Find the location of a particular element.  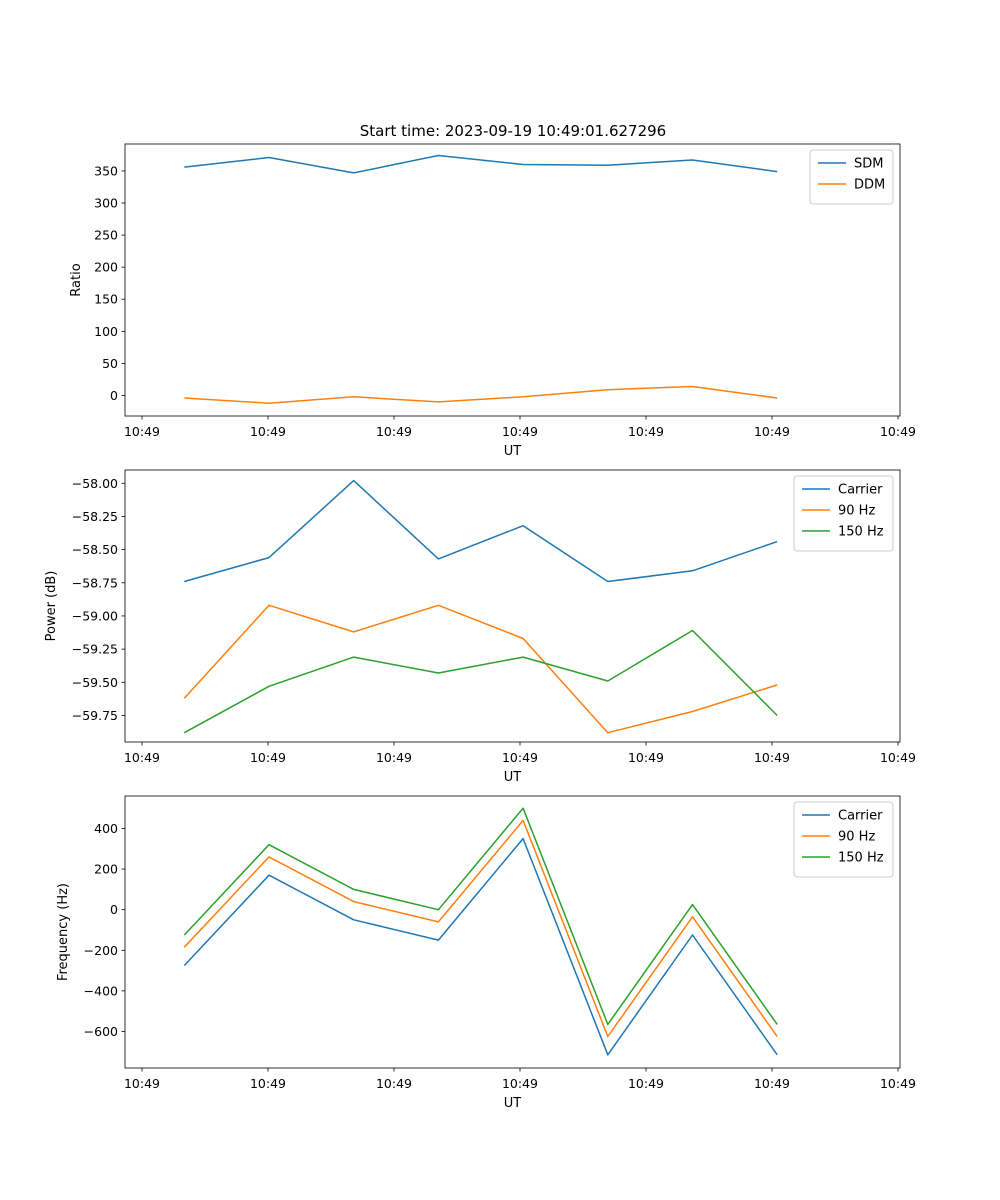

y-tick-label: 400 is located at coordinates (106, 828).